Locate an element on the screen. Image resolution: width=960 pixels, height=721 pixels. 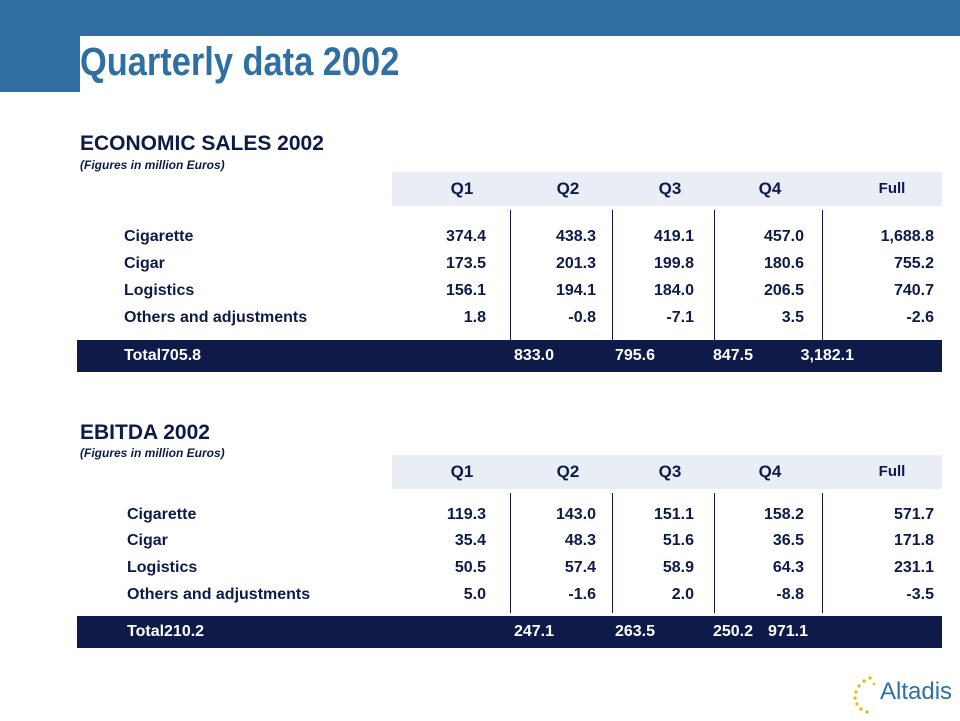
total-label: Total705.8 is located at coordinates (163, 355).